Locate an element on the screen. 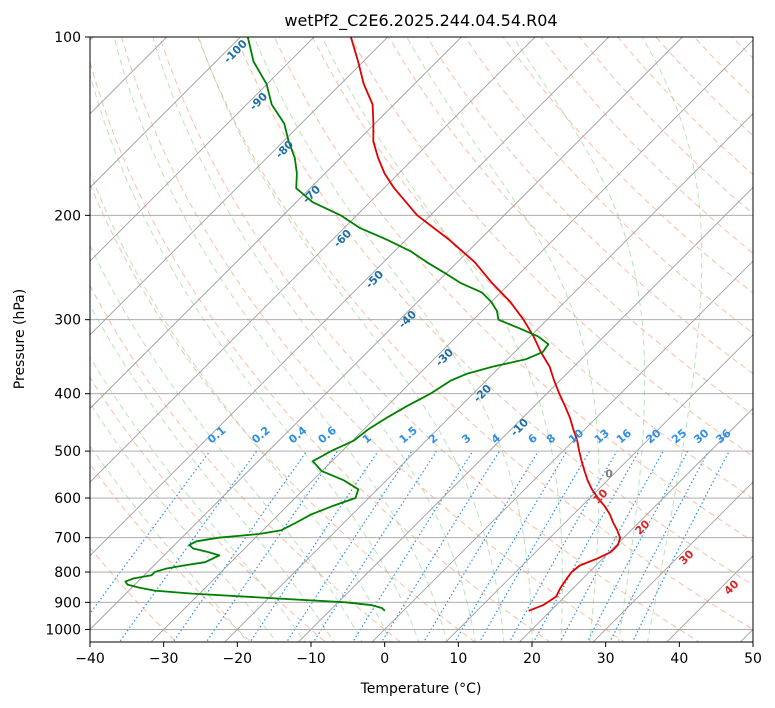 Image resolution: width=775 pixels, height=708 pixels. x-tick-label: 30 is located at coordinates (606, 659).